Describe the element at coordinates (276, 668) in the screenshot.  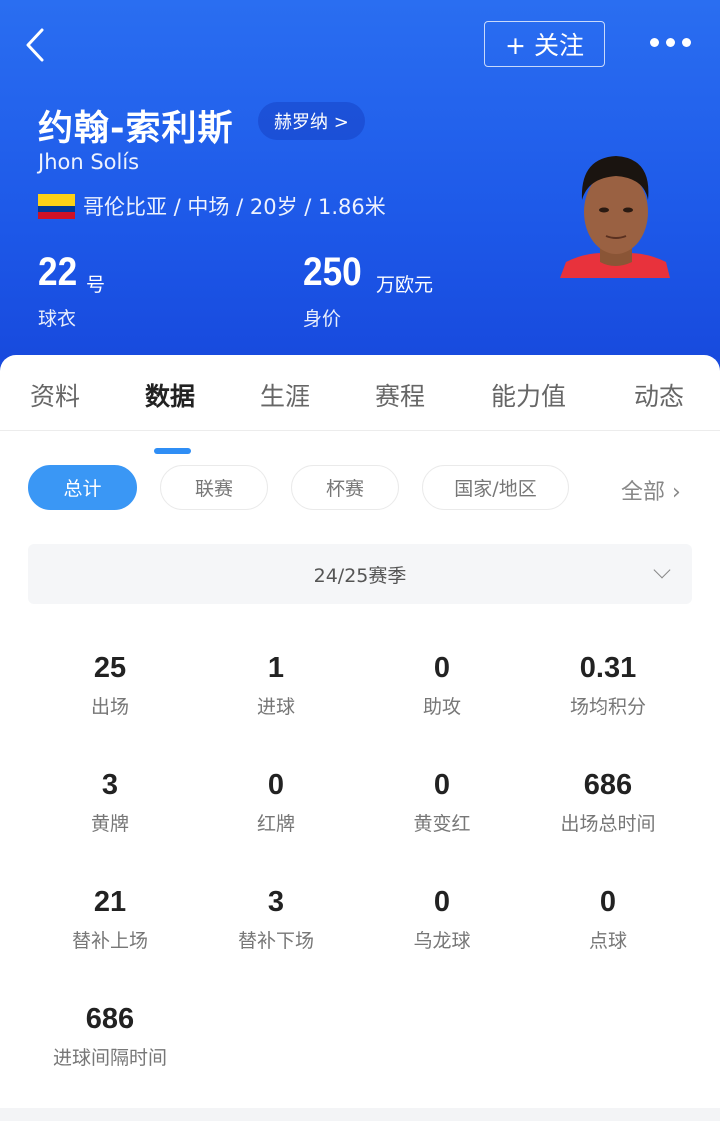
I see `stat-value: 1` at that location.